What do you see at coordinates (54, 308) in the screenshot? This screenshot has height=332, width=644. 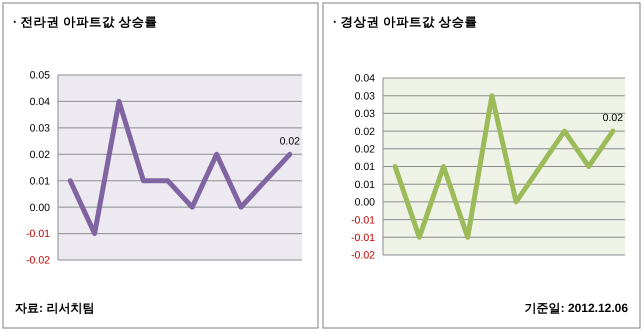 I see `text: 자료: 리서치팀` at bounding box center [54, 308].